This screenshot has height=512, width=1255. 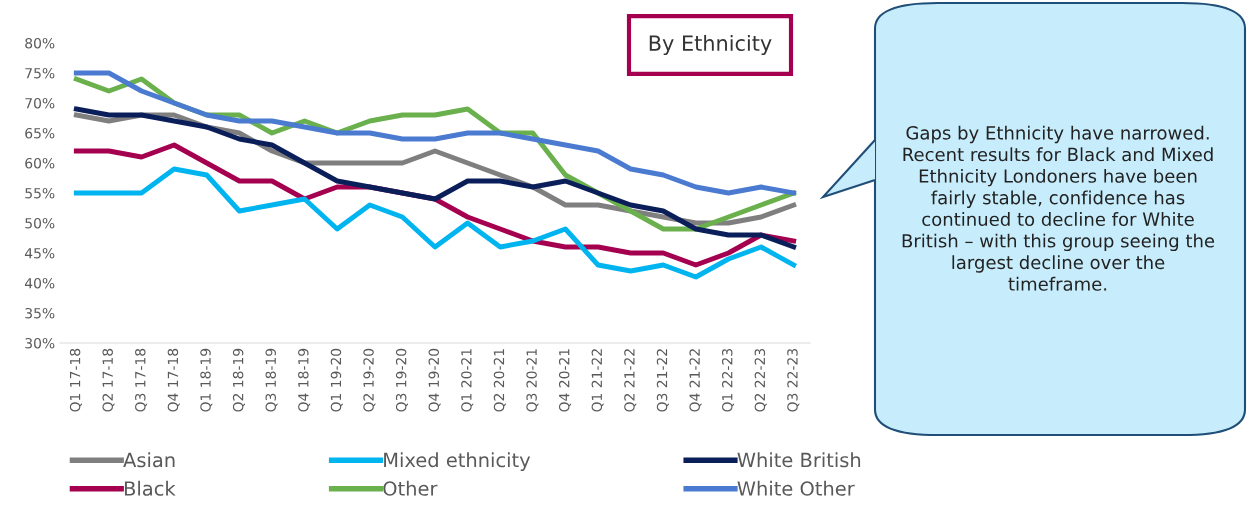 What do you see at coordinates (793, 380) in the screenshot?
I see `x-tick-label: Q3 22-23` at bounding box center [793, 380].